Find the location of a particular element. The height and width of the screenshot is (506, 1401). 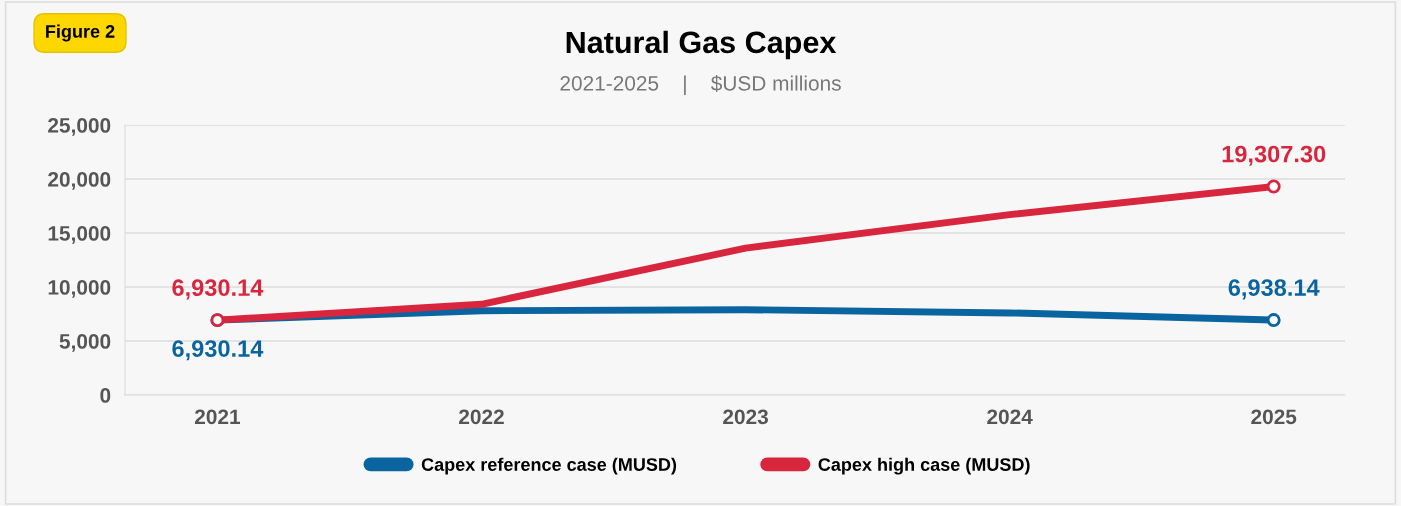

data-label: 6,938.14 is located at coordinates (1274, 289).